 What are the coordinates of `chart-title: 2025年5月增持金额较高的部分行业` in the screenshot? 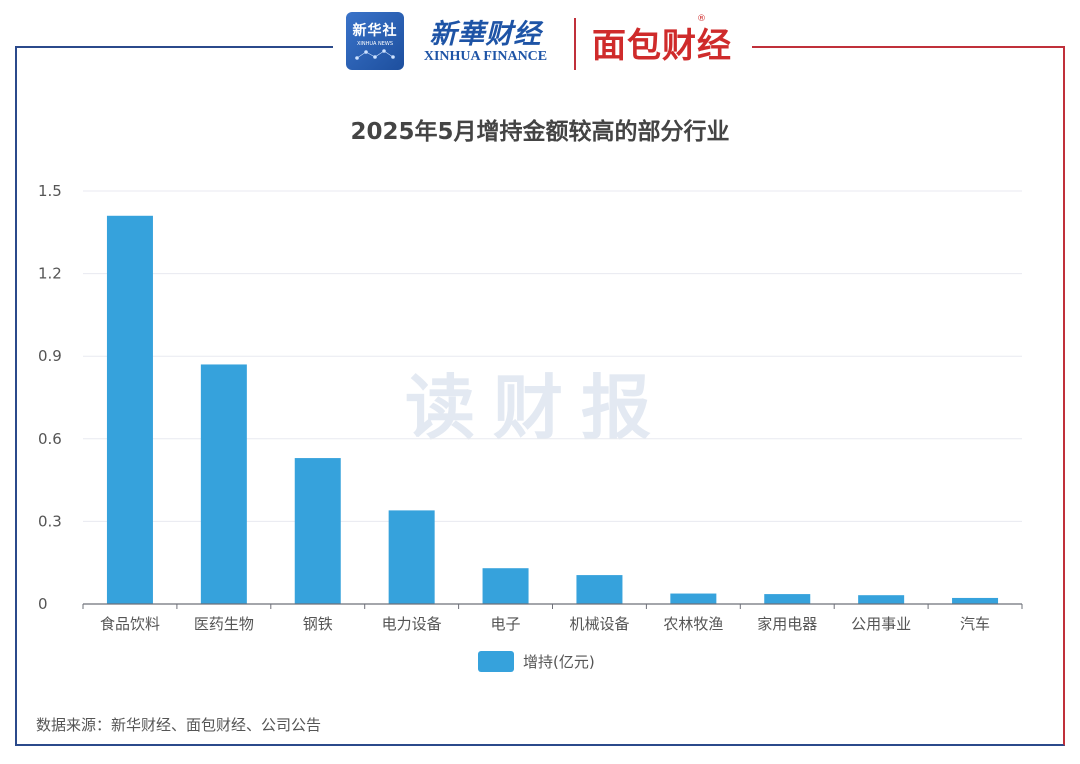 It's located at (540, 132).